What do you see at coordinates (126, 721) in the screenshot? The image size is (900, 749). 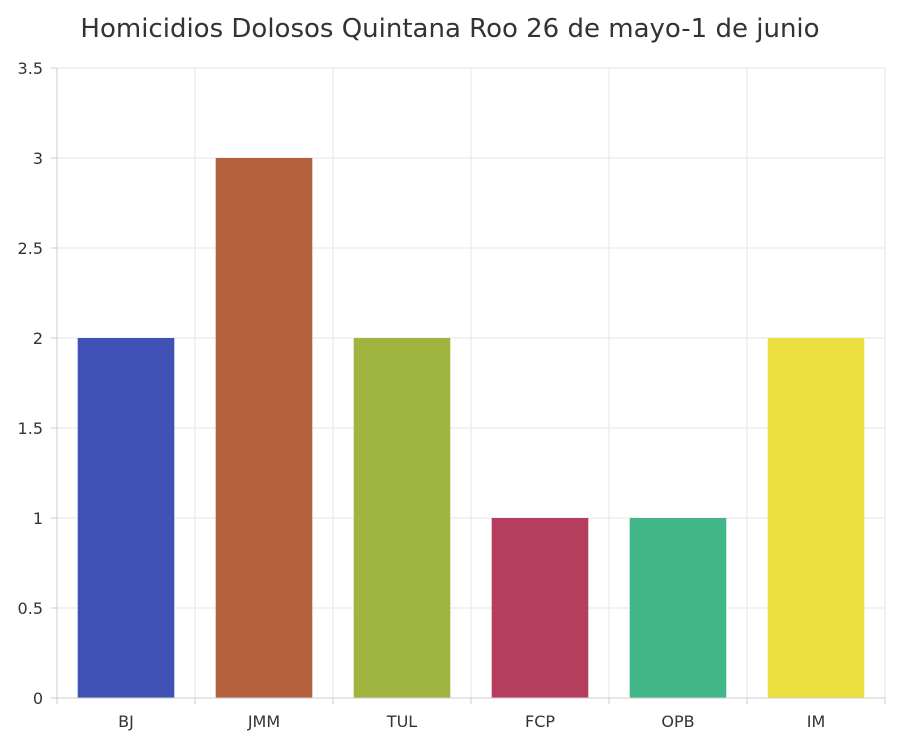 I see `x-tick-label: BJ` at bounding box center [126, 721].